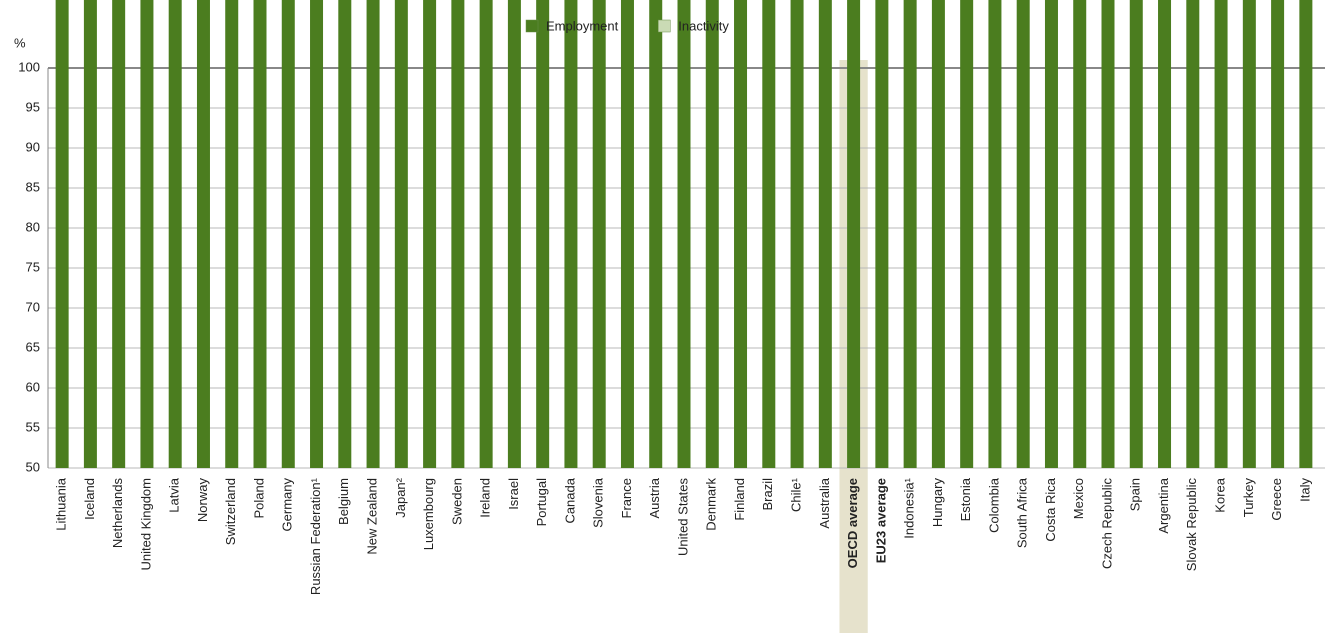 This screenshot has width=1325, height=638. What do you see at coordinates (626, 498) in the screenshot?
I see `x-tick-label: France` at bounding box center [626, 498].